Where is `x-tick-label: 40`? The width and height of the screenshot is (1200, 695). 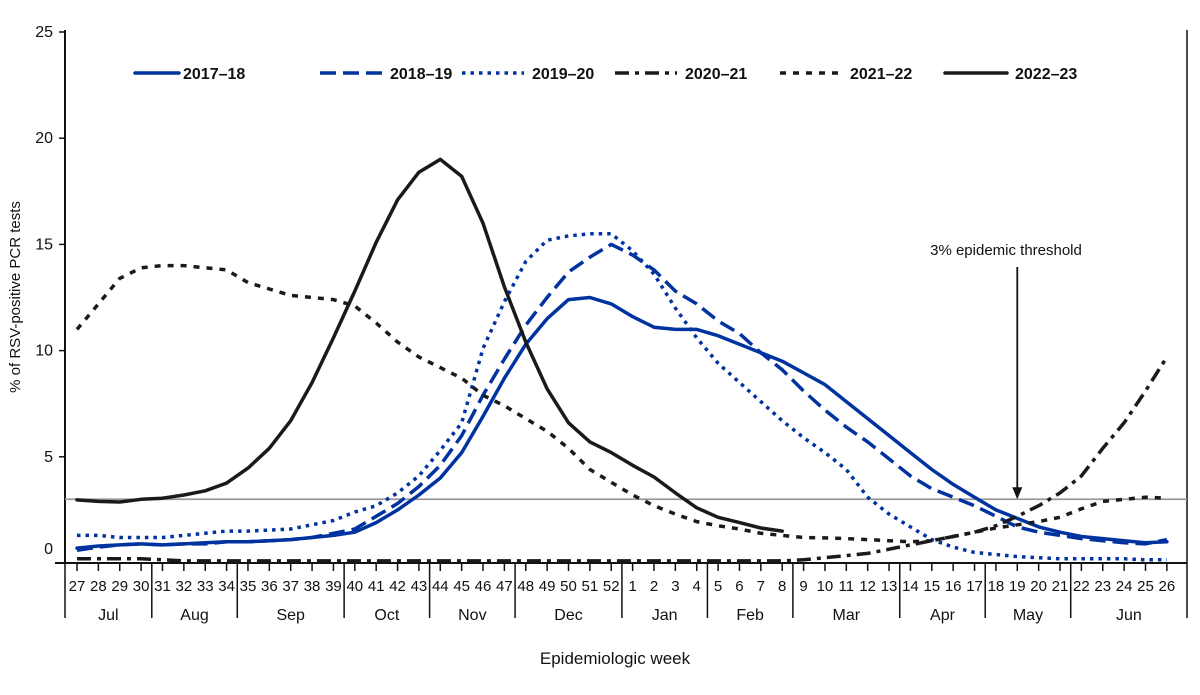 x-tick-label: 40 is located at coordinates (354, 586).